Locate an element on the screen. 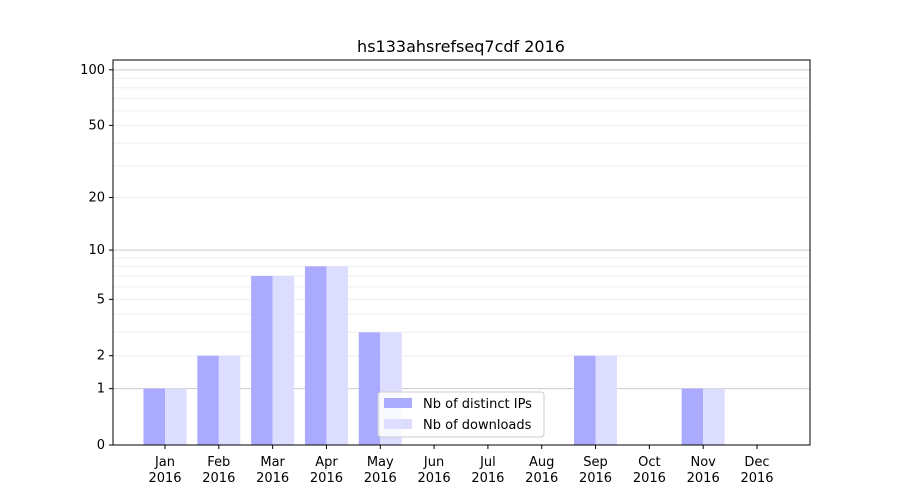 The width and height of the screenshot is (900, 500). y-tick-label: 5 is located at coordinates (101, 299).